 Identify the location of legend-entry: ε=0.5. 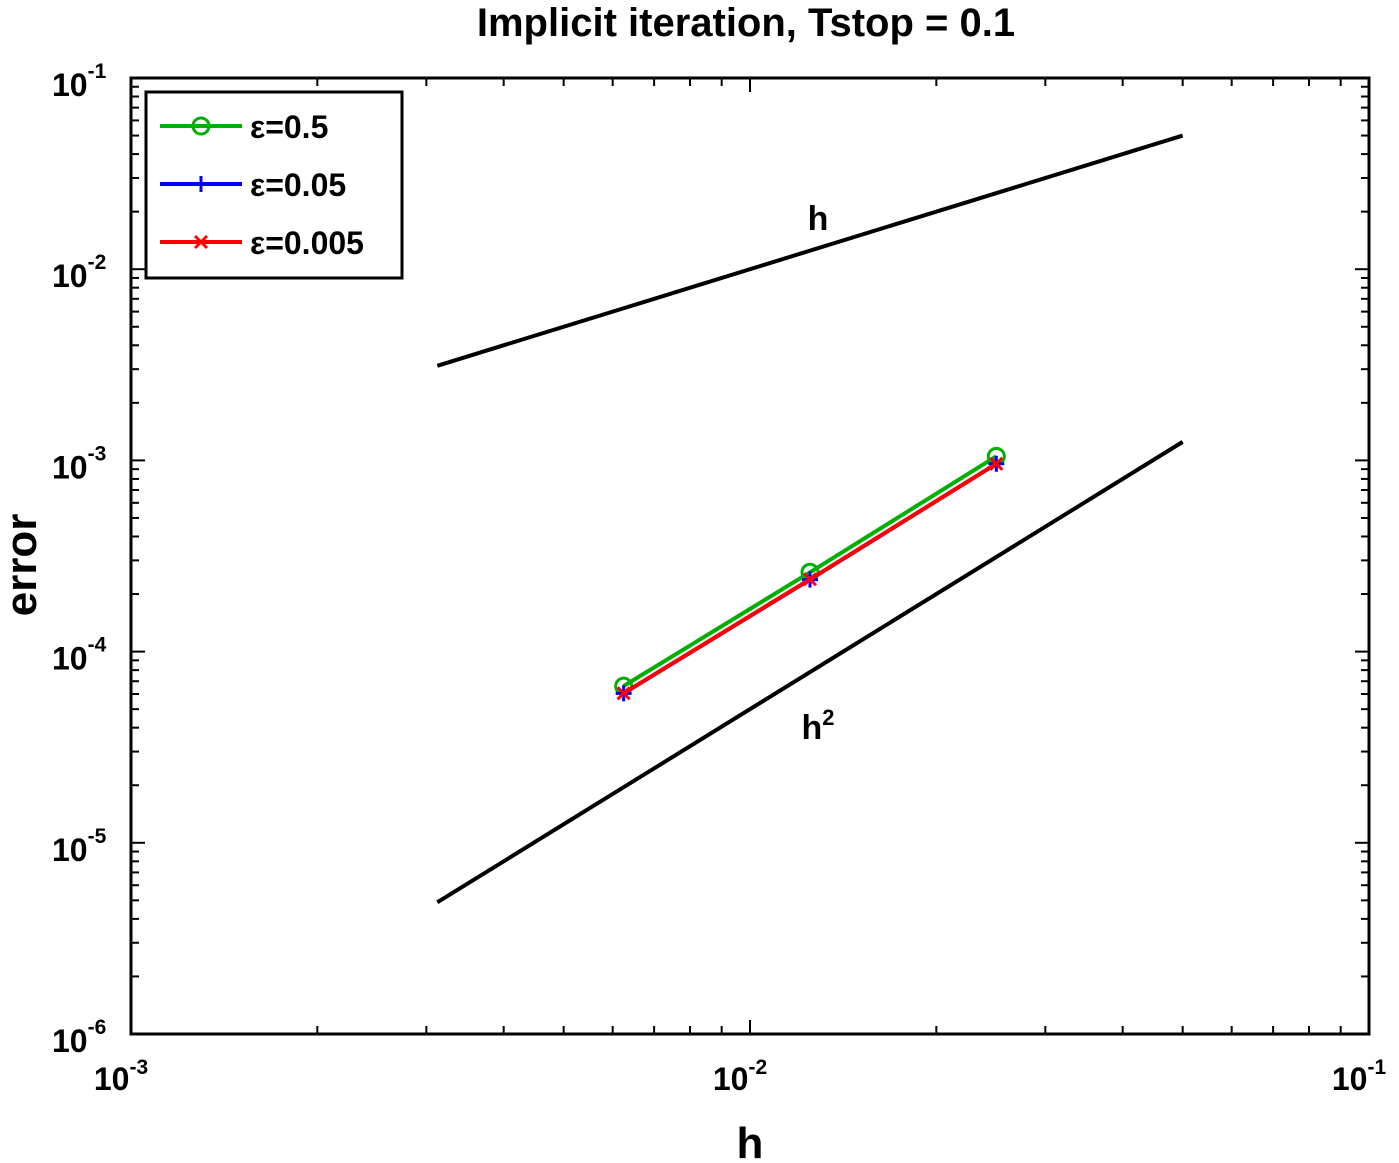
(244, 127).